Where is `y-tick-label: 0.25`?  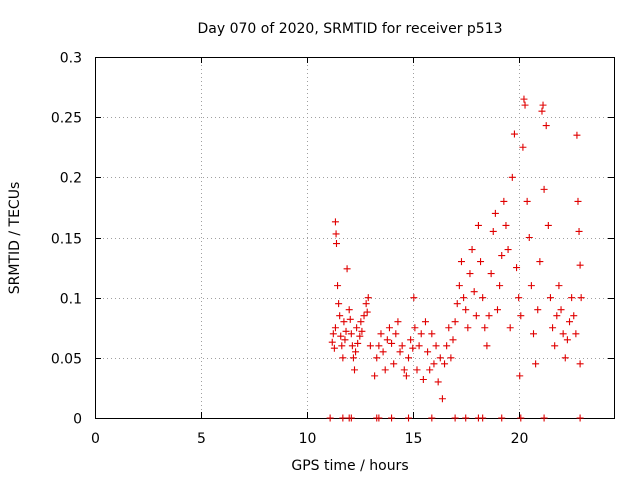
y-tick-label: 0.25 is located at coordinates (66, 119).